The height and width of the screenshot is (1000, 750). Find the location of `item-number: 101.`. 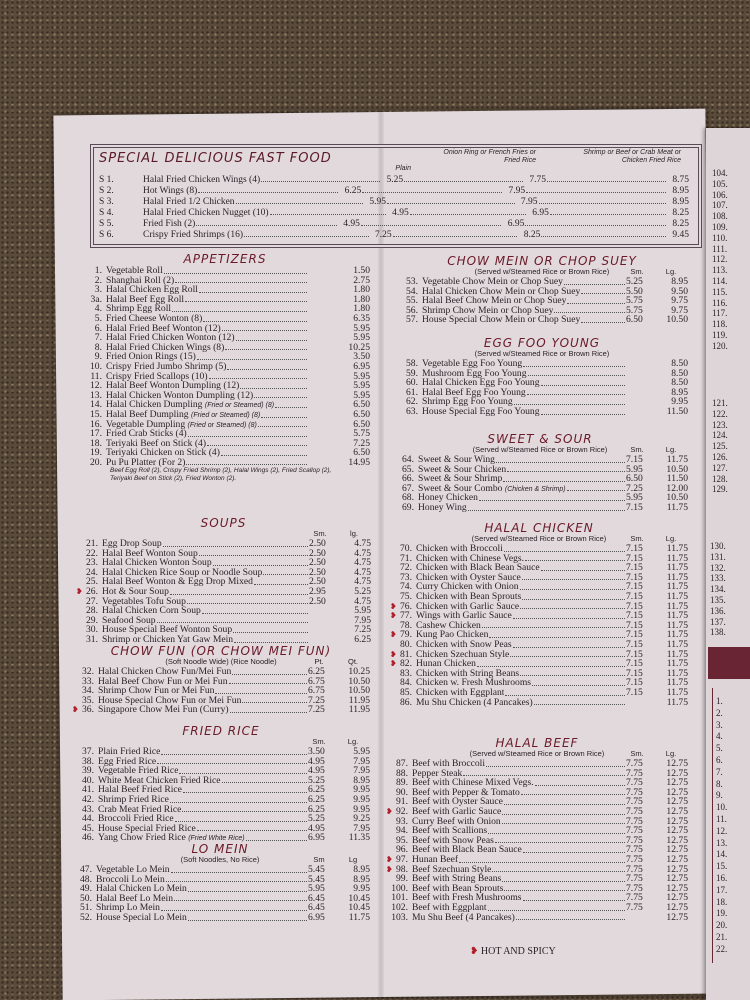

item-number: 101. is located at coordinates (399, 898).